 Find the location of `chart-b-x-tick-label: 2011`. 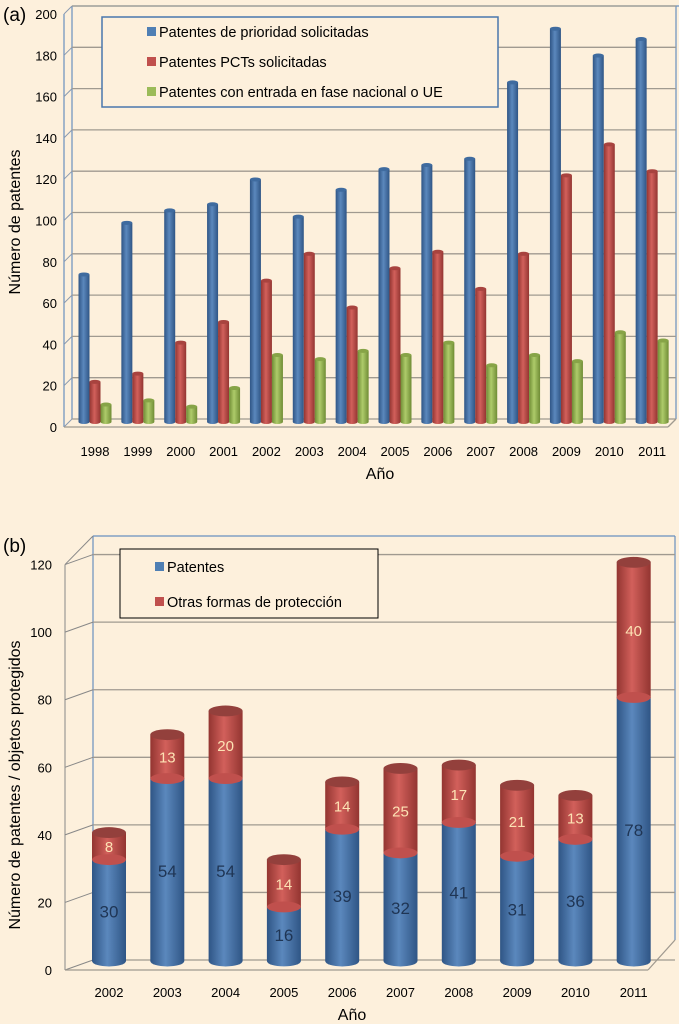

chart-b-x-tick-label: 2011 is located at coordinates (634, 992).